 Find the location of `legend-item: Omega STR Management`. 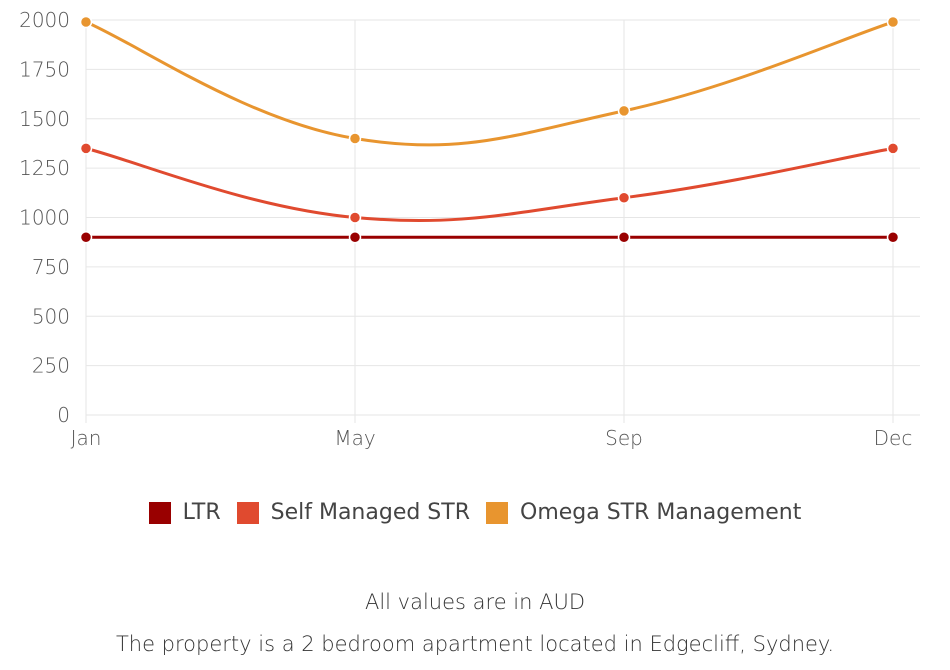

legend-item: Omega STR Management is located at coordinates (643, 512).